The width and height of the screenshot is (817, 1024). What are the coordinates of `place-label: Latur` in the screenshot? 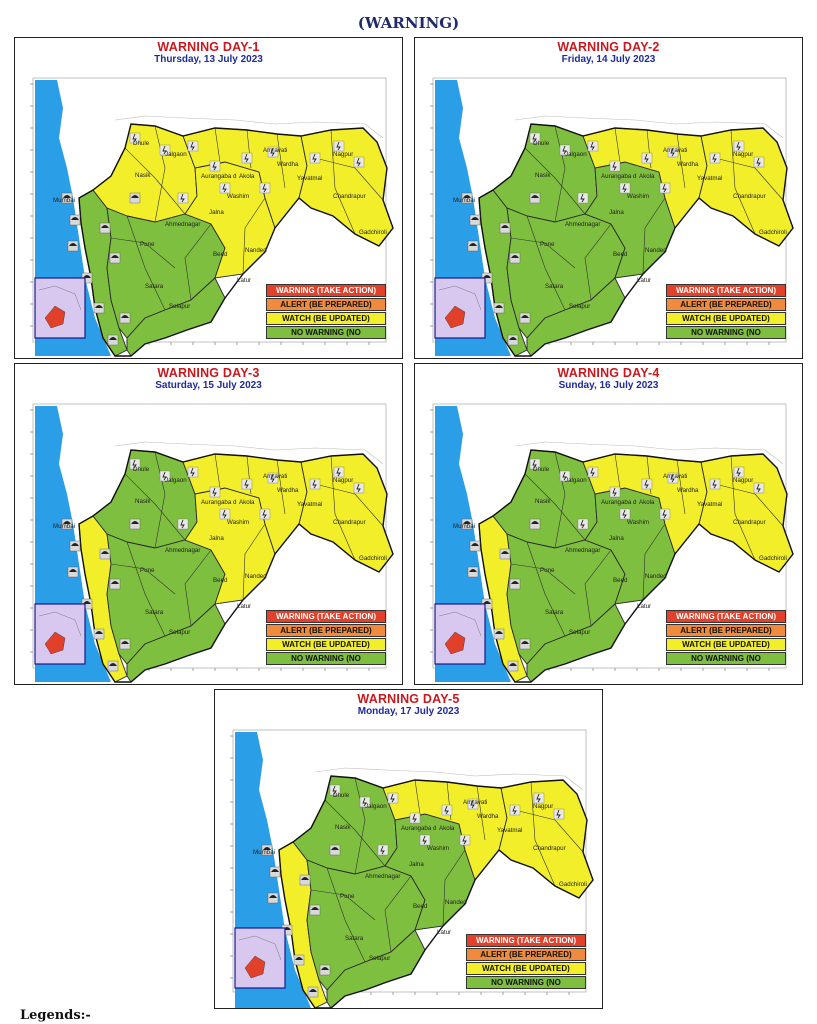 It's located at (244, 280).